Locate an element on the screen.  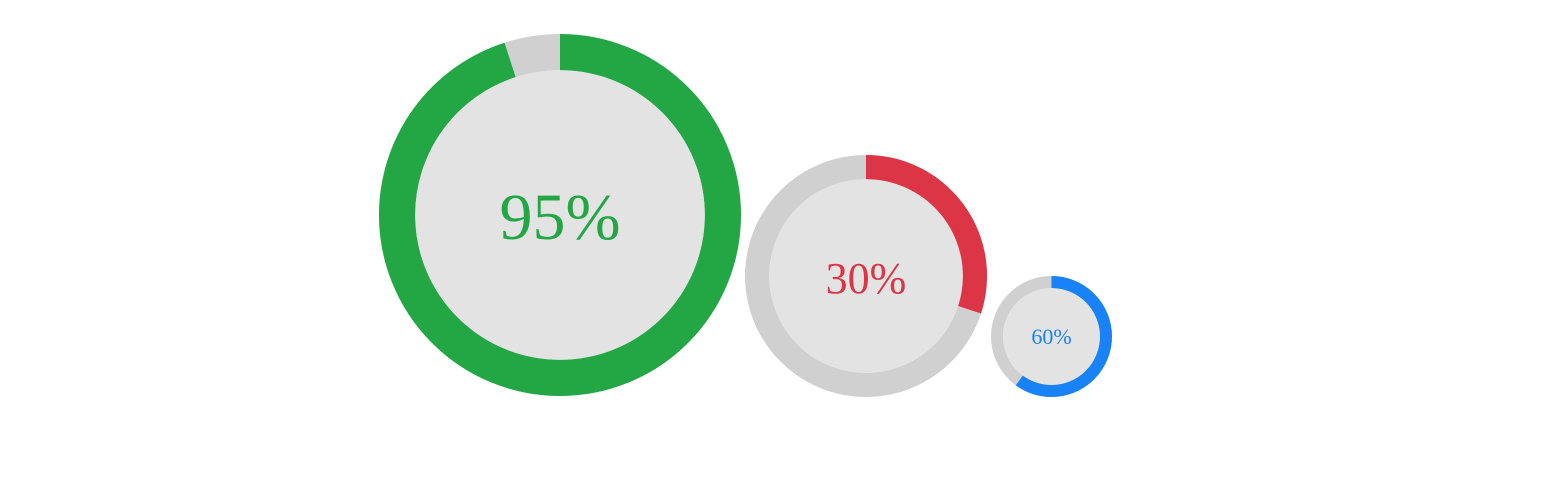
progress-gauge-small: 60% is located at coordinates (1051, 336).